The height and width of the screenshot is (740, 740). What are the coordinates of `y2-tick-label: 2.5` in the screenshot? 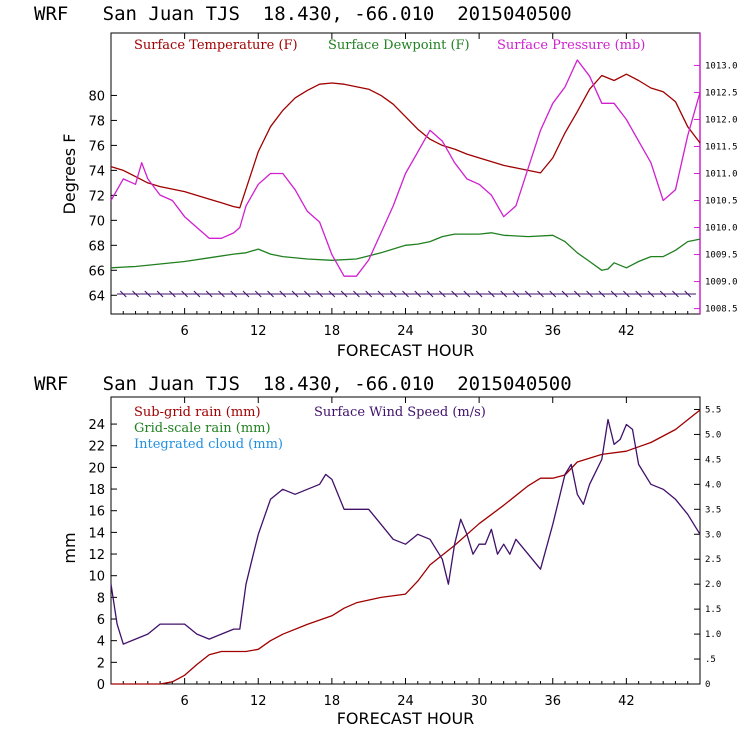 It's located at (713, 560).